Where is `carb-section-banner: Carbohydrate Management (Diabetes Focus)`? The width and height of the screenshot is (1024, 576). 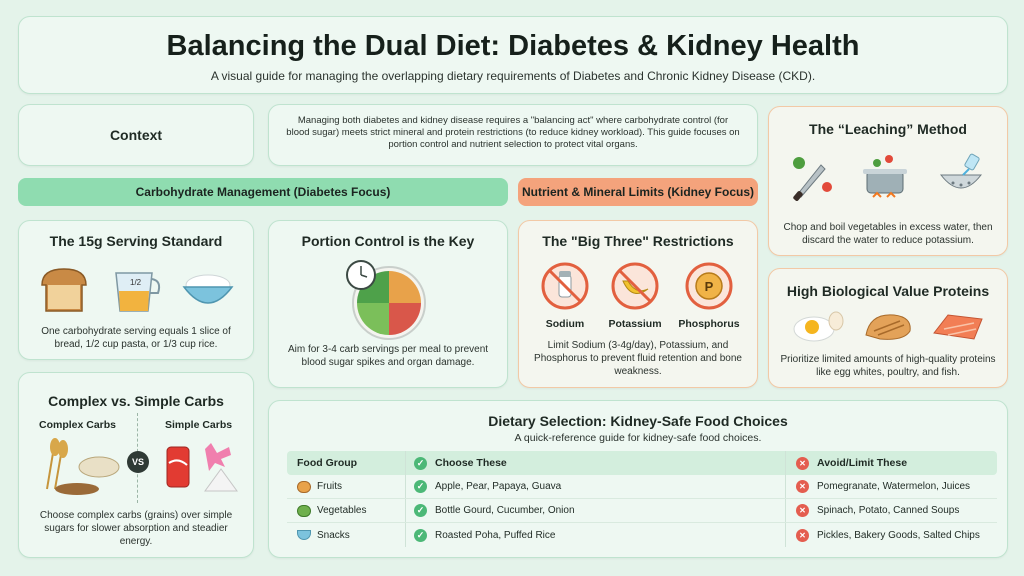 carb-section-banner: Carbohydrate Management (Diabetes Focus) is located at coordinates (263, 192).